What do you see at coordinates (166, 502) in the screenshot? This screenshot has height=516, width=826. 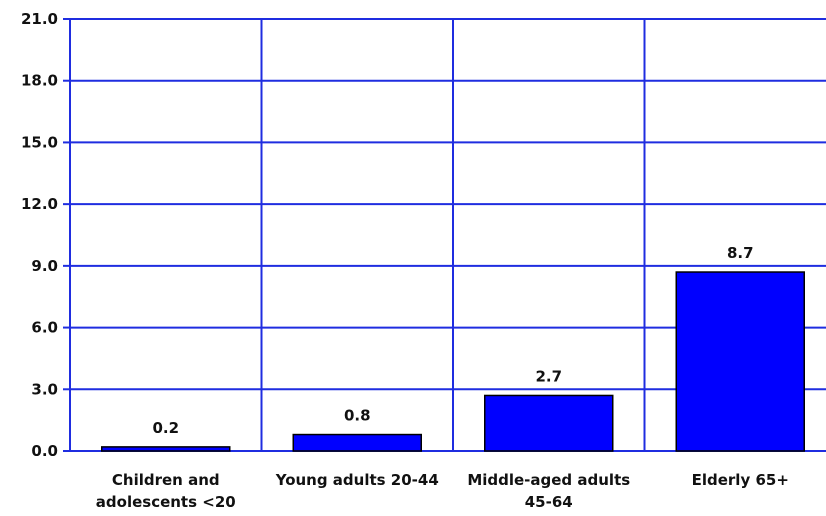 I see `x-category-label: adolescents <20` at bounding box center [166, 502].